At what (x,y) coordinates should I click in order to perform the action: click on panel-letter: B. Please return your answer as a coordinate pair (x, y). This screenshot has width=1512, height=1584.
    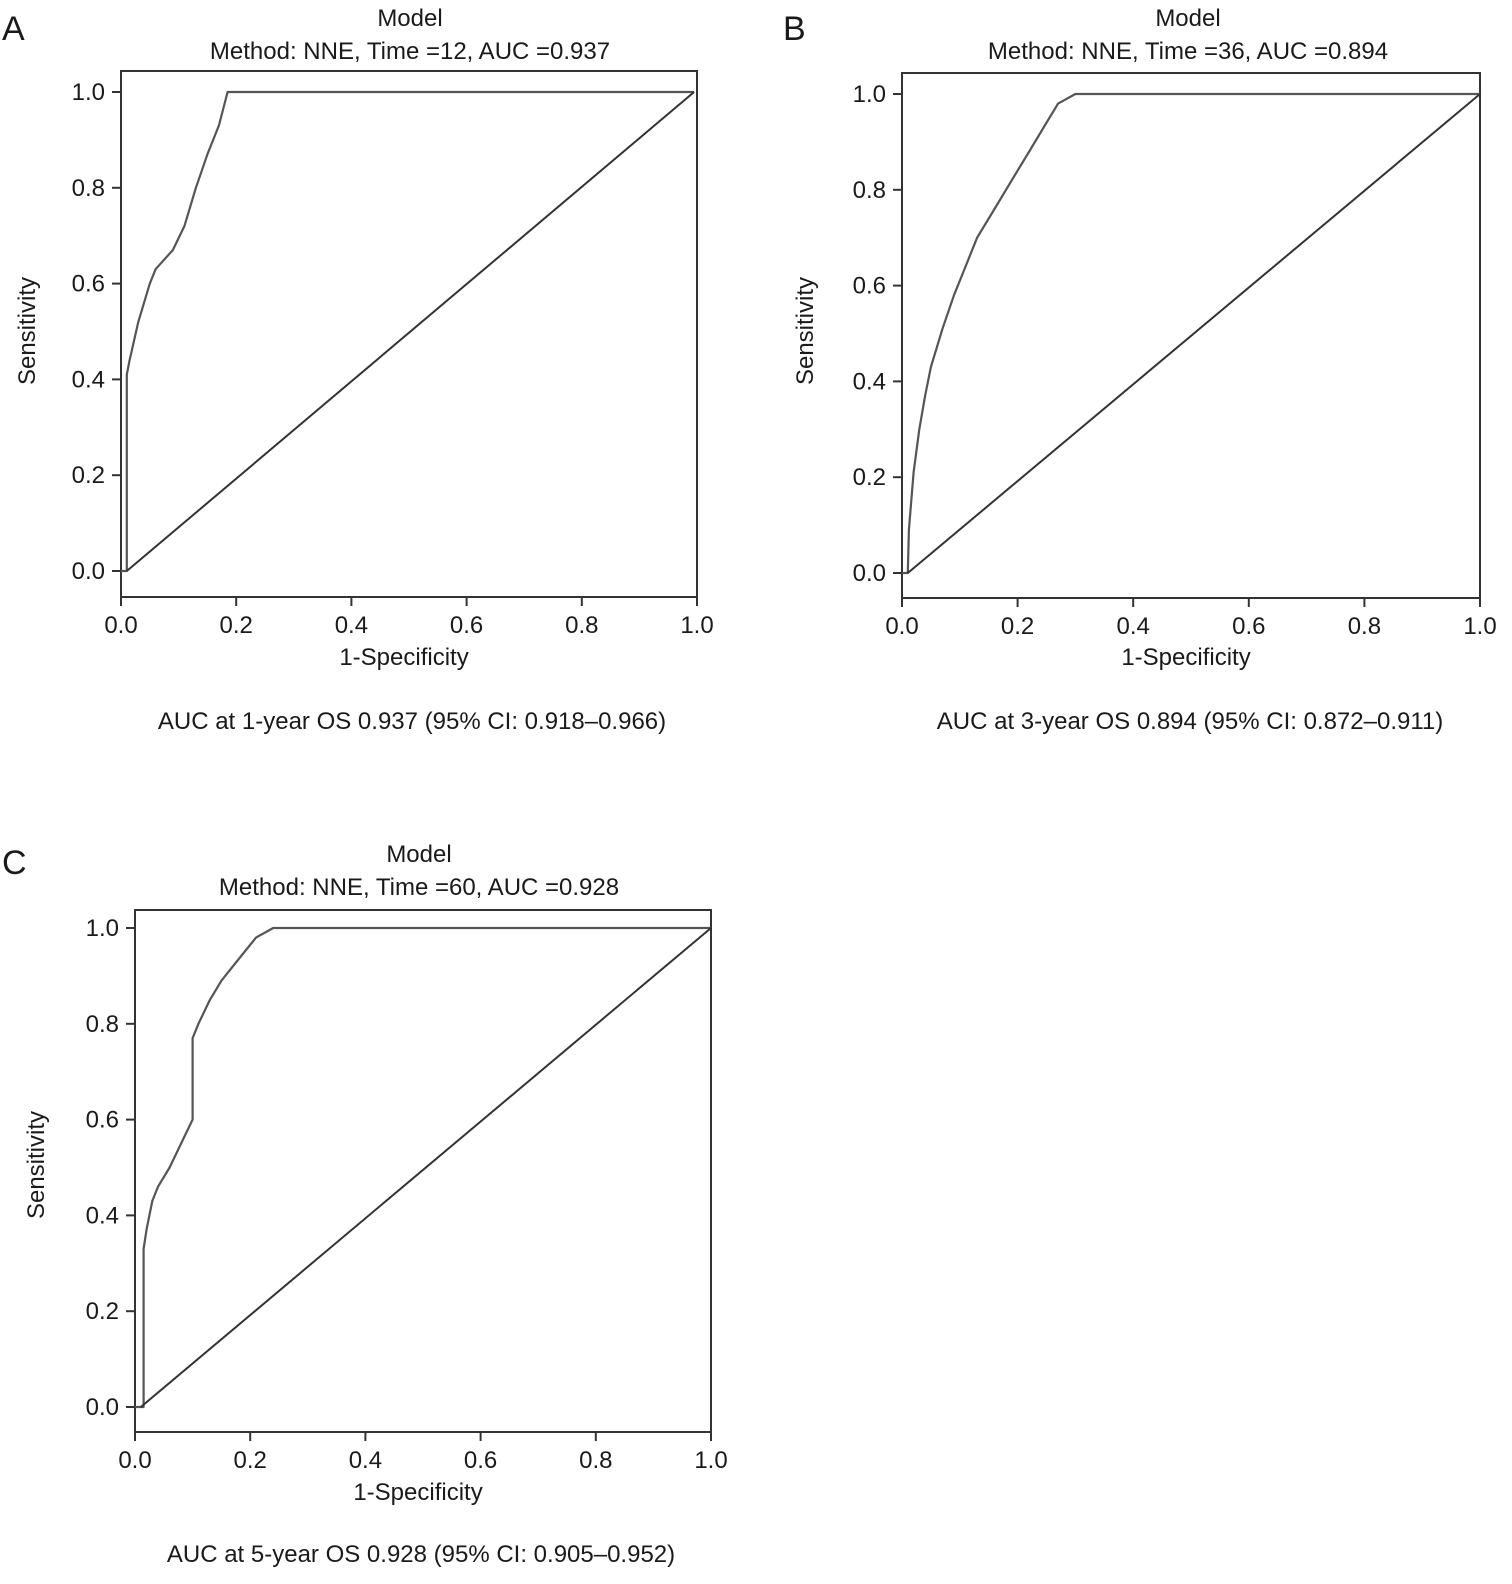
    Looking at the image, I should click on (794, 29).